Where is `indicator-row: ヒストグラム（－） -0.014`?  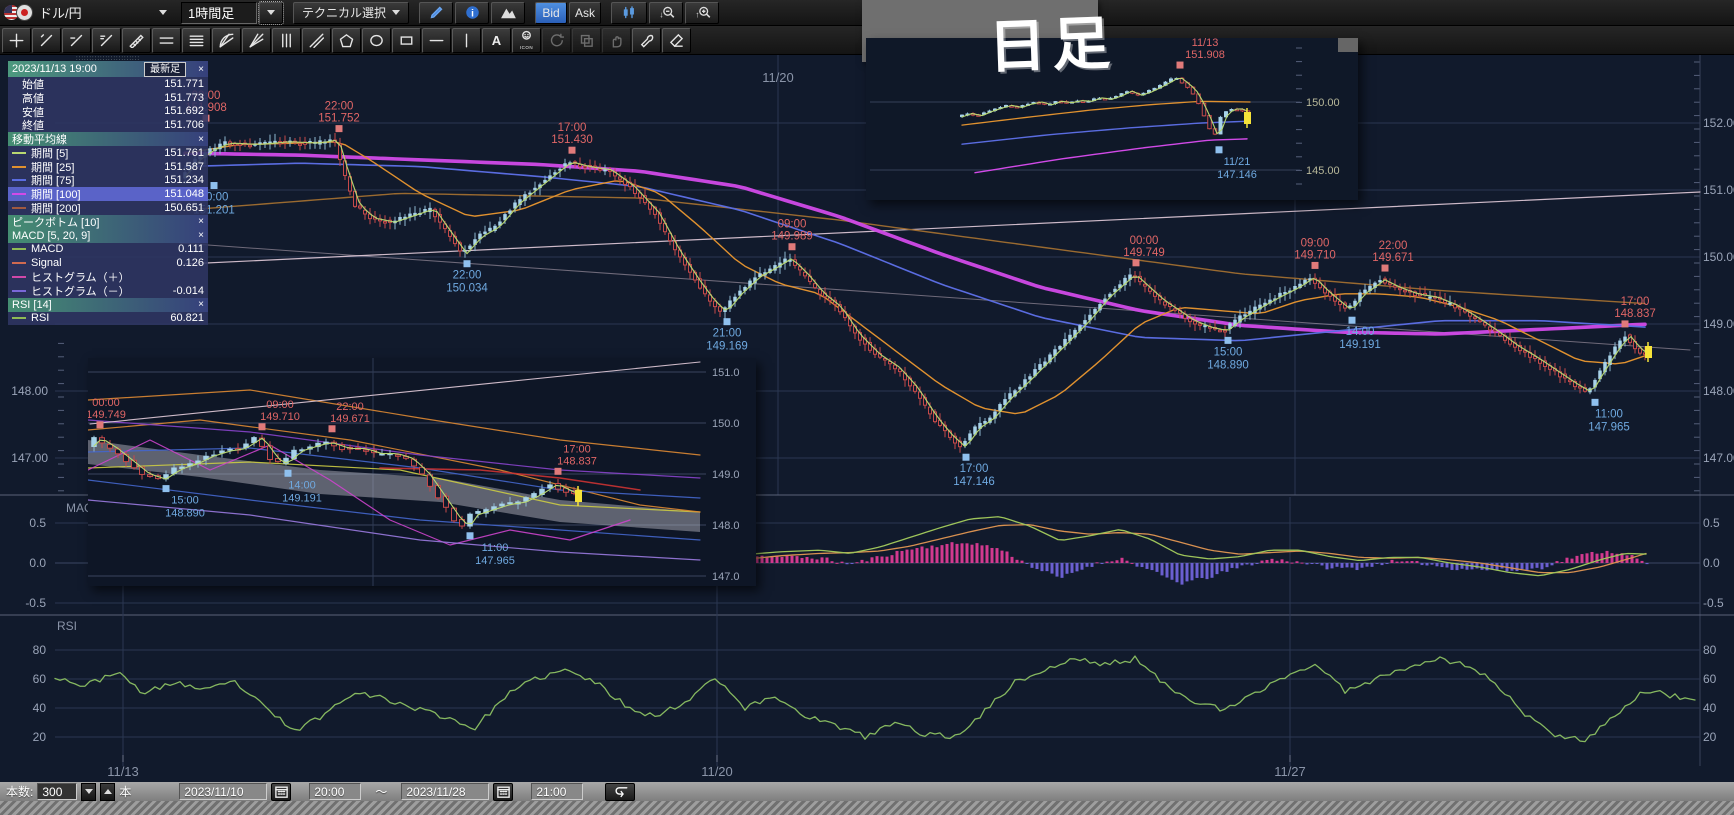 indicator-row: ヒストグラム（－） -0.014 is located at coordinates (108, 290).